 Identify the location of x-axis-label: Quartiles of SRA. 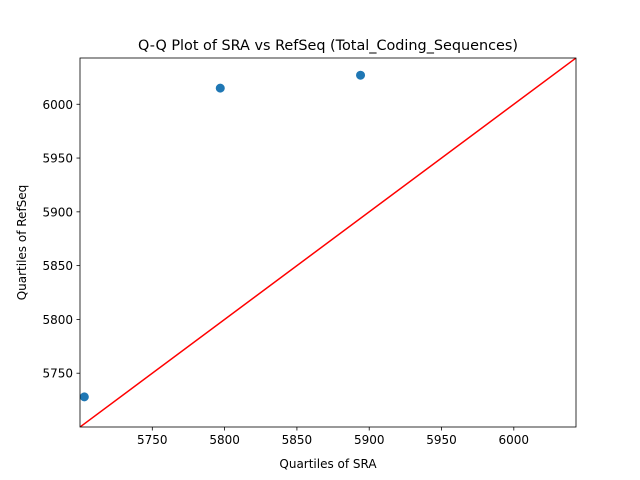
(328, 464).